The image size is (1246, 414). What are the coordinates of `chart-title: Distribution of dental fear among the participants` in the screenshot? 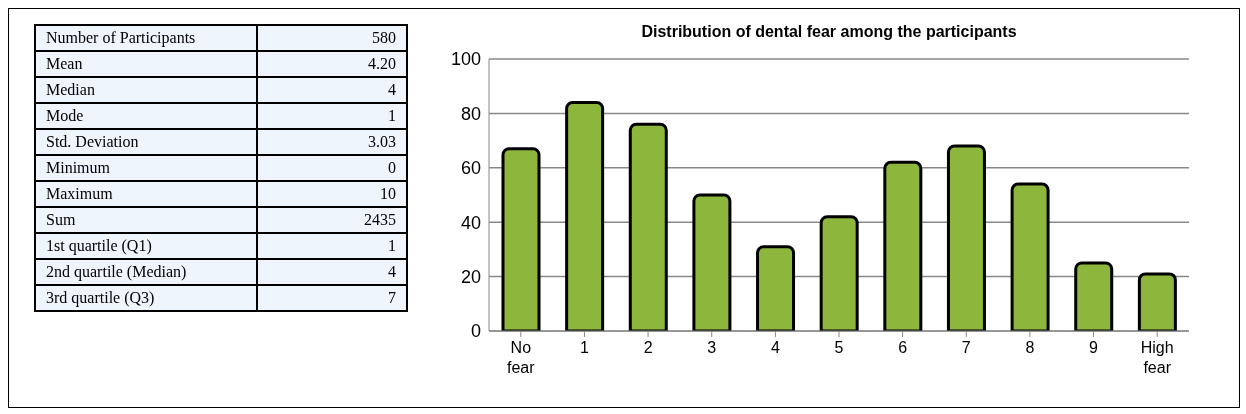 It's located at (829, 32).